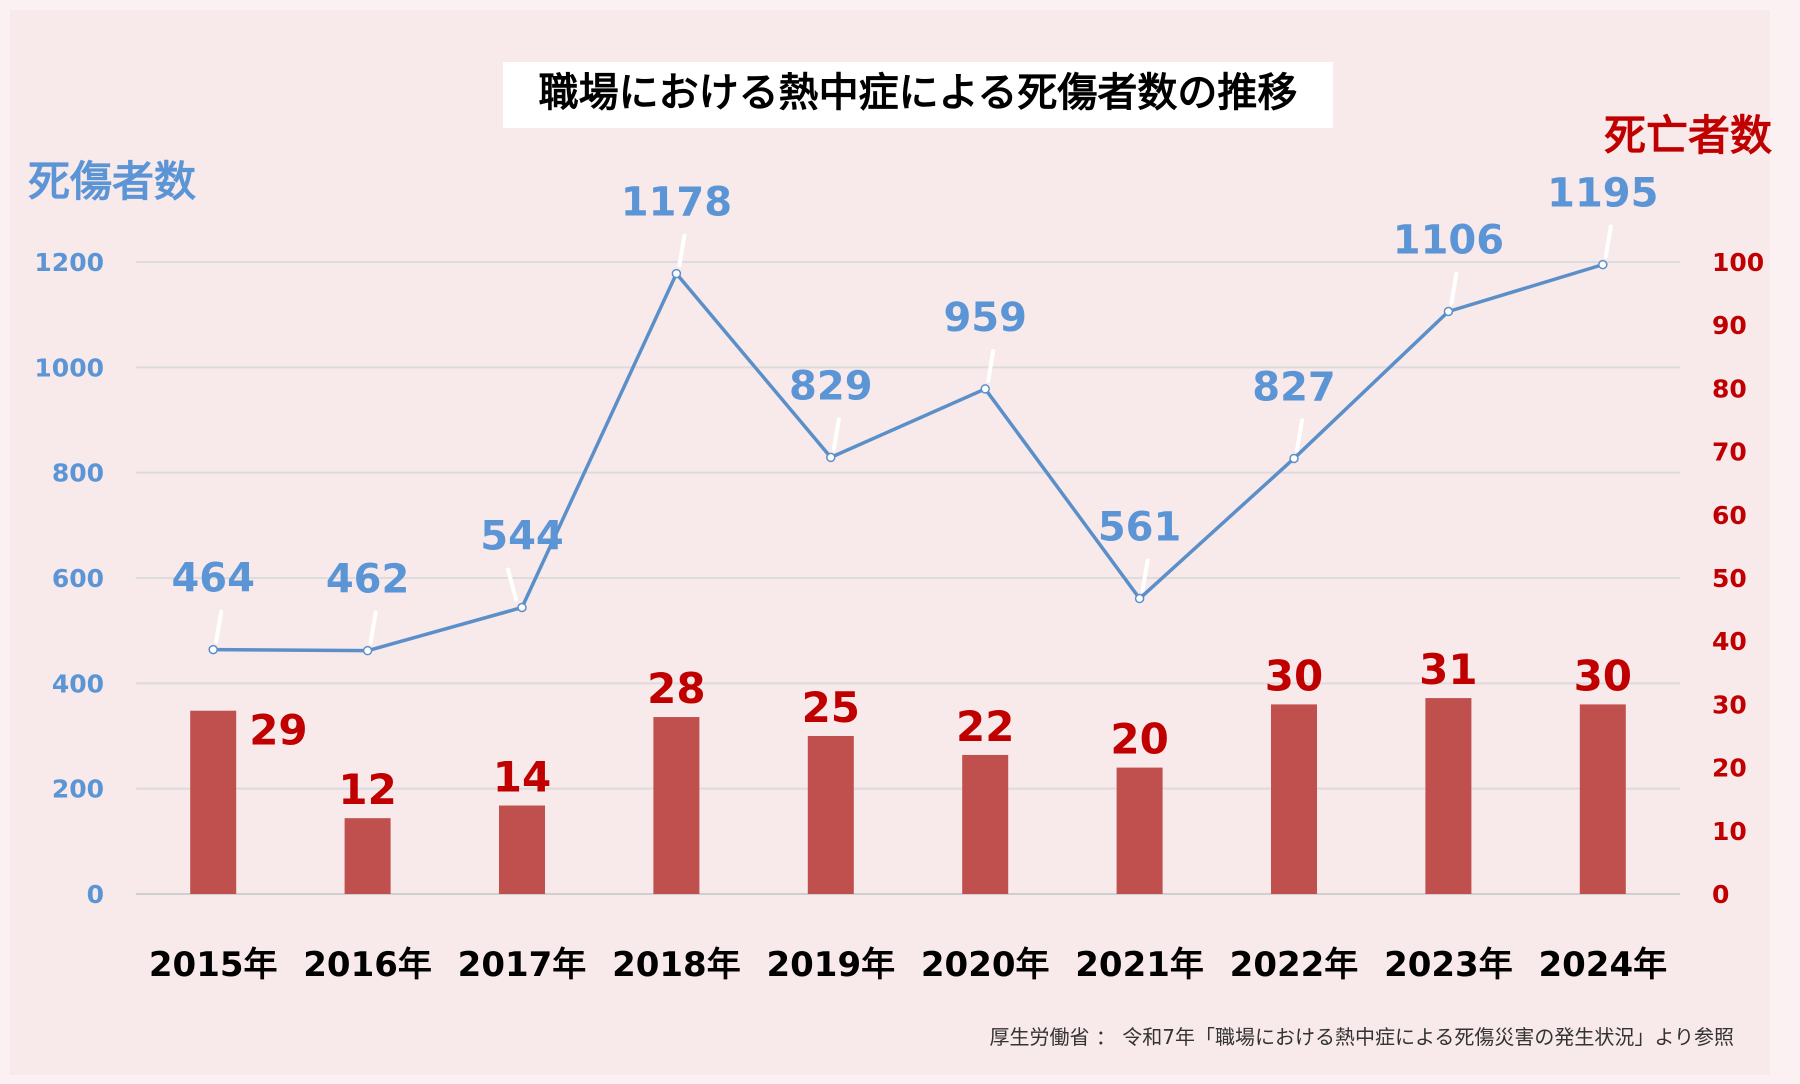  What do you see at coordinates (1602, 965) in the screenshot?
I see `x-tick-label: 2024年` at bounding box center [1602, 965].